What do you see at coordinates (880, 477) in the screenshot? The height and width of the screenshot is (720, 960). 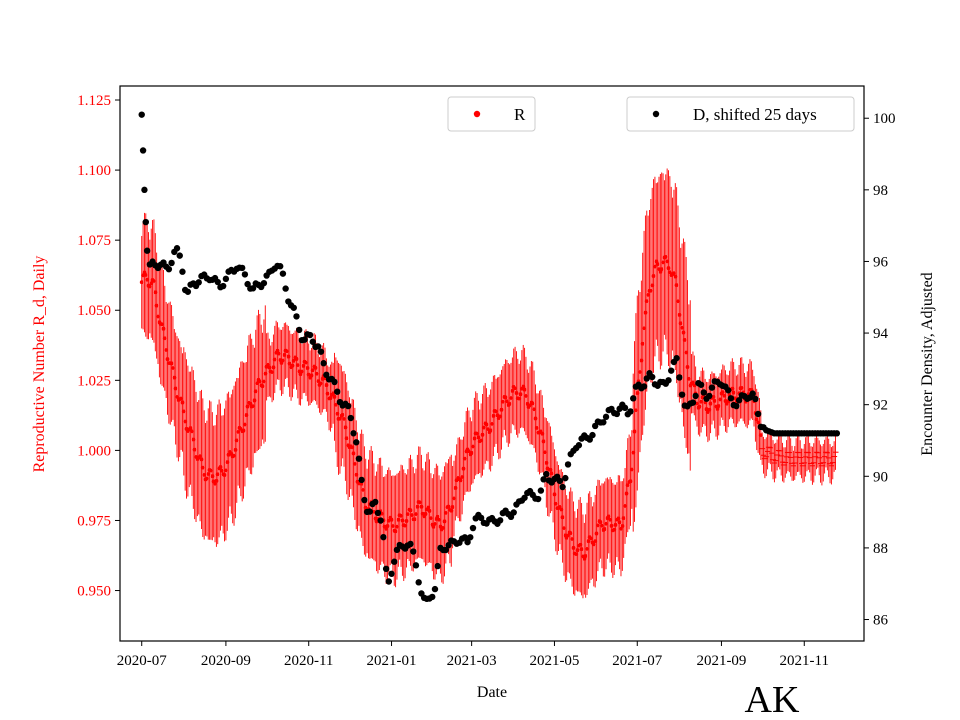 I see `y-right-tick-label: 90` at bounding box center [880, 477].